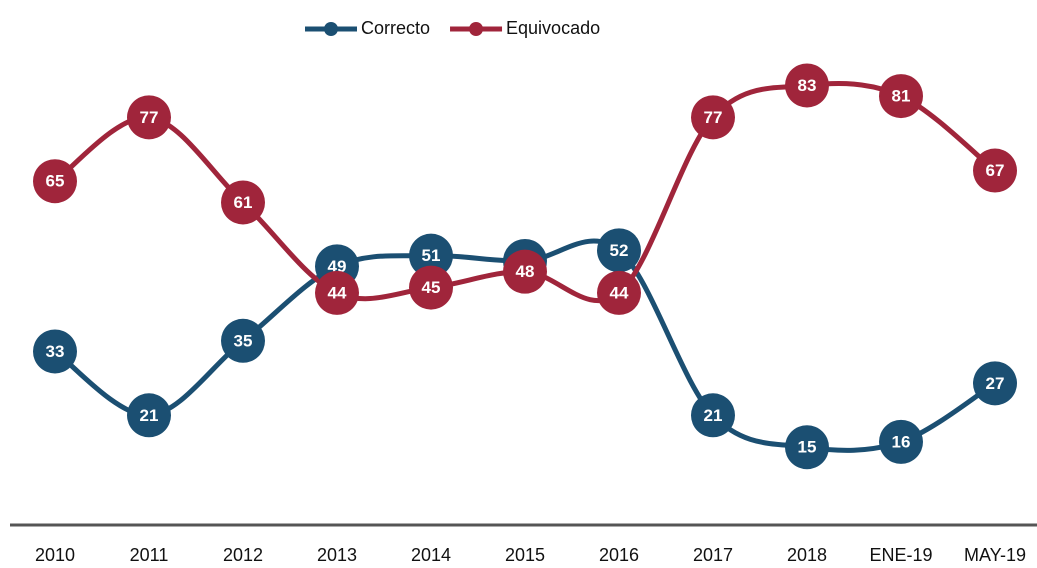 Image resolution: width=1037 pixels, height=568 pixels. I want to click on data-label: 52, so click(619, 250).